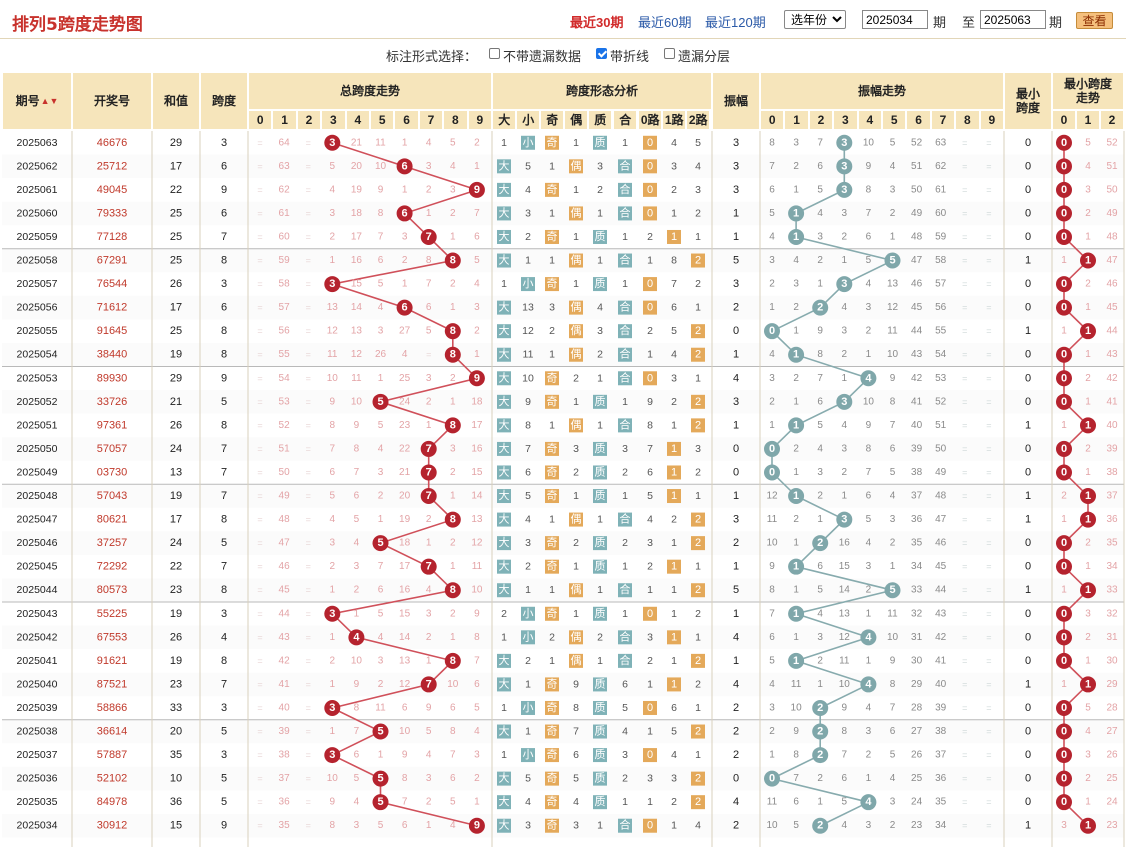 The height and width of the screenshot is (847, 1126). I want to click on min-miss: 52, so click(1112, 142).